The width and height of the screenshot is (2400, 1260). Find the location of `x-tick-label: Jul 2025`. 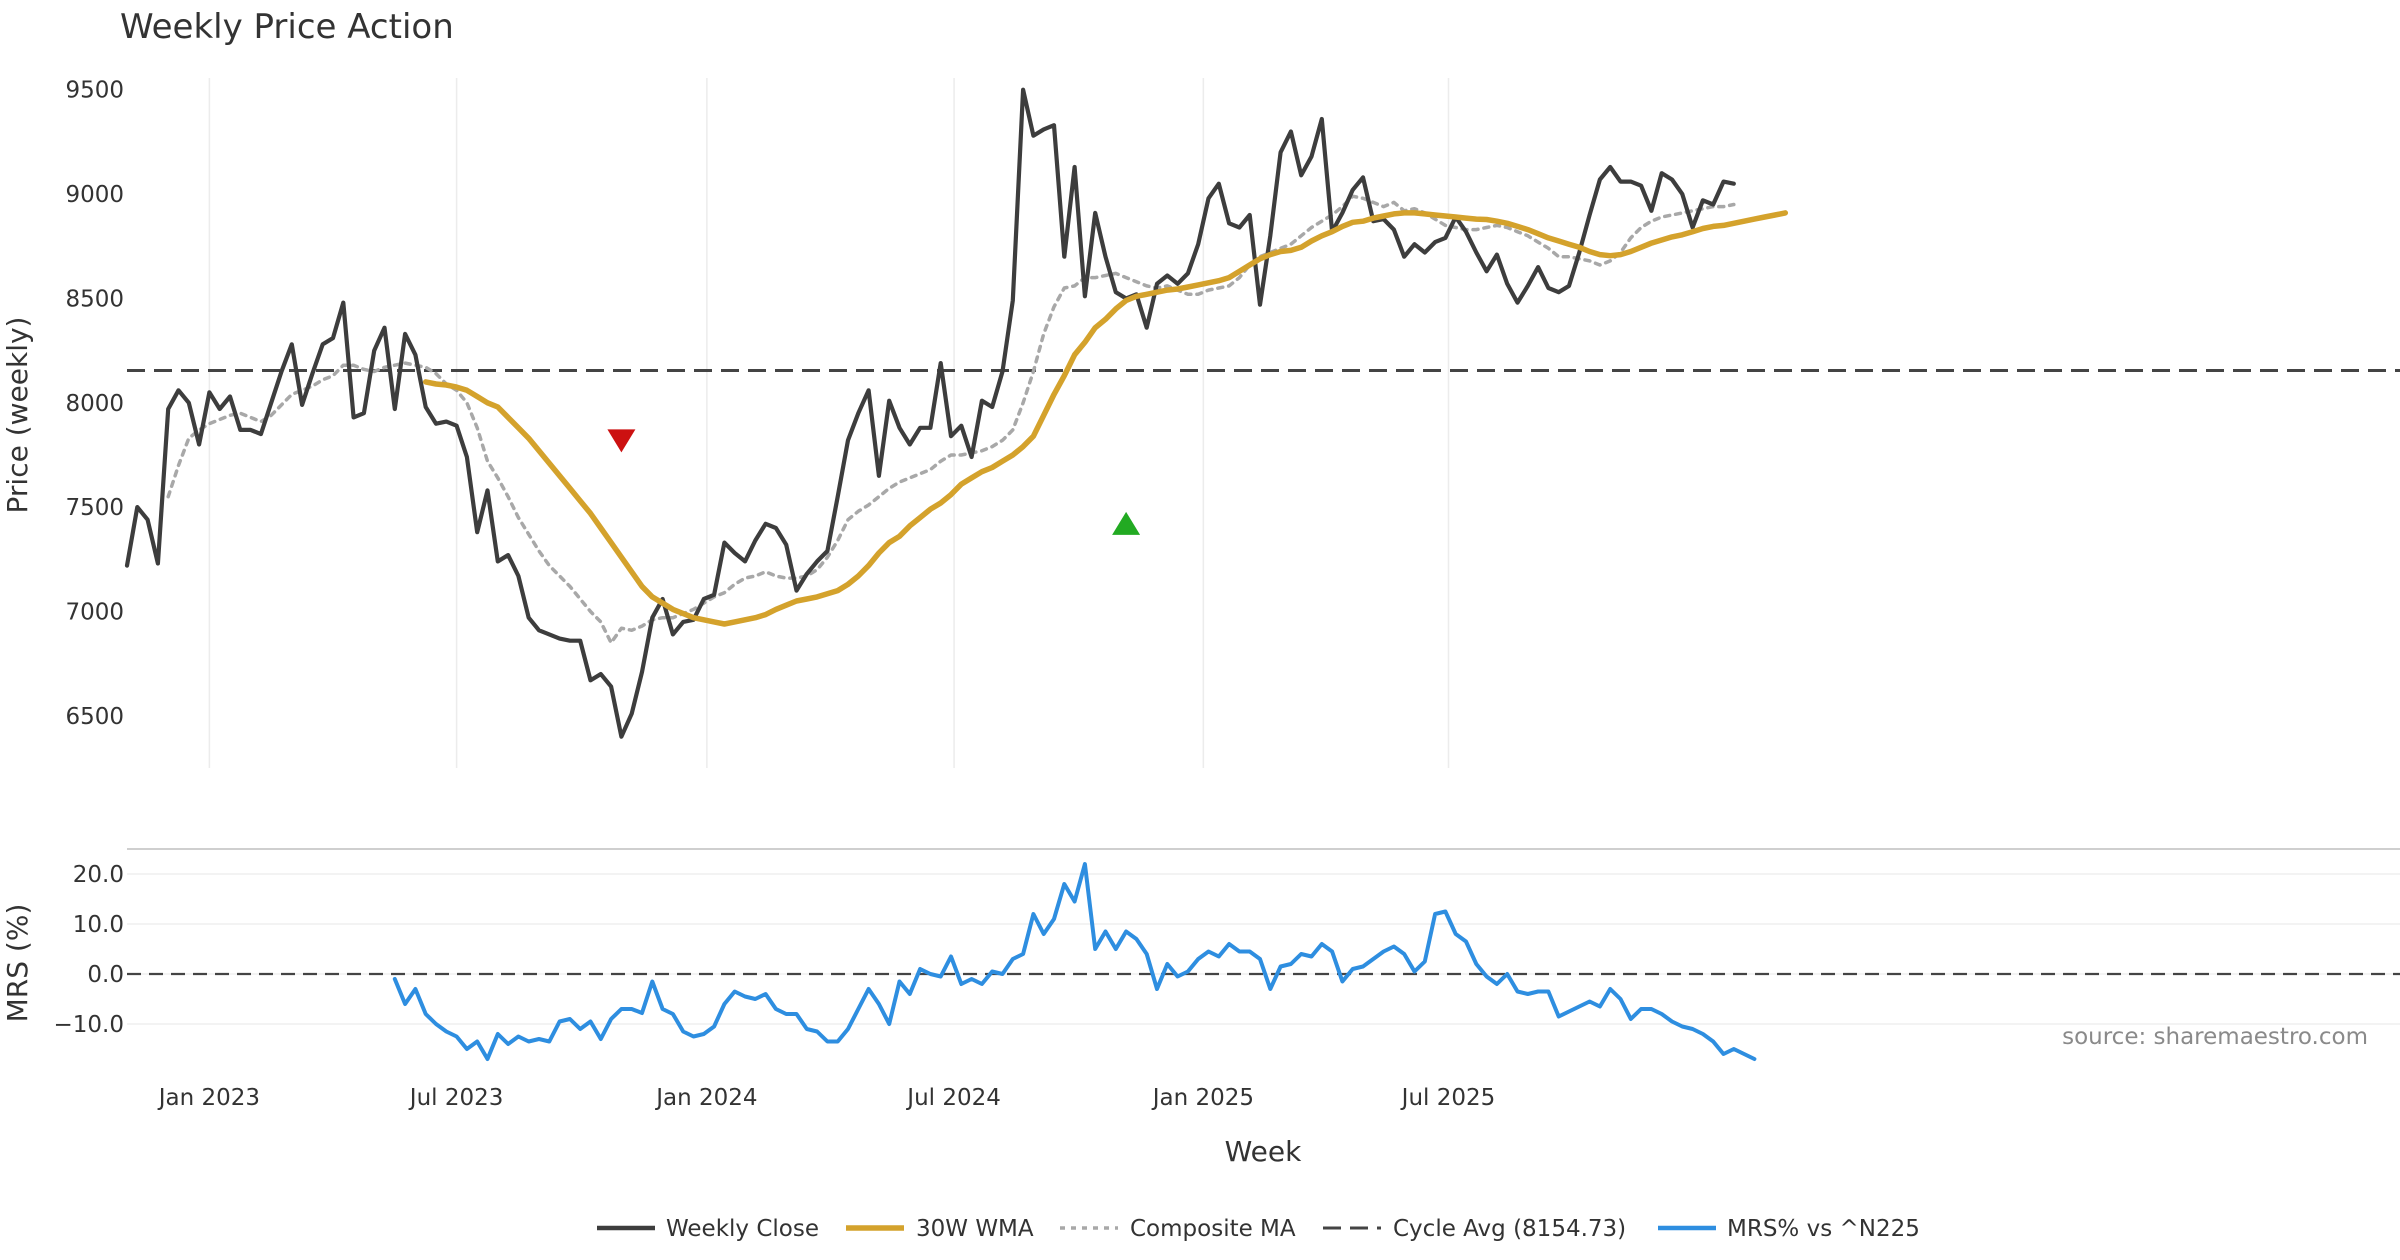

x-tick-label: Jul 2025 is located at coordinates (1448, 1098).